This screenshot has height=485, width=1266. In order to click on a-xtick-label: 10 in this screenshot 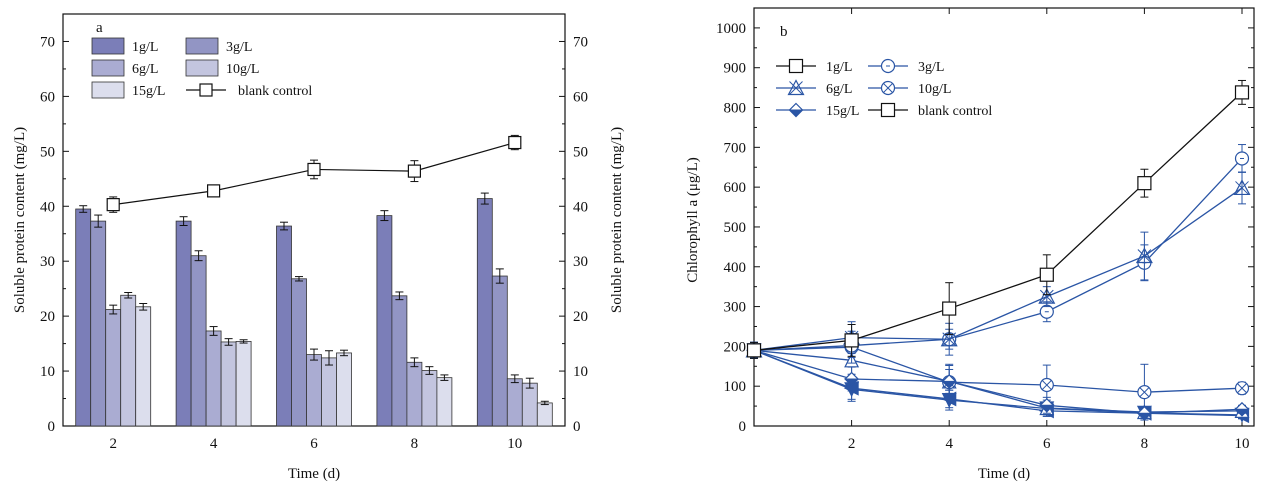, I will do `click(514, 444)`.